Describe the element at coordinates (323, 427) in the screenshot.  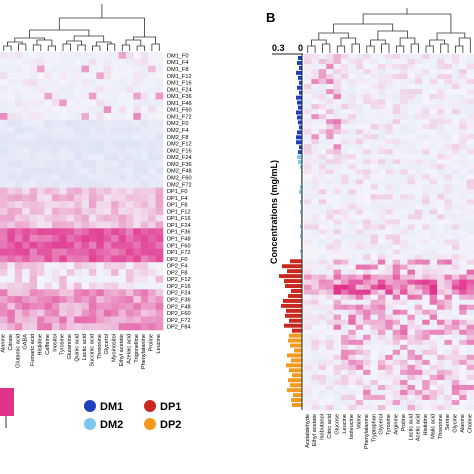
I see `column-label: Isobutanol` at that location.